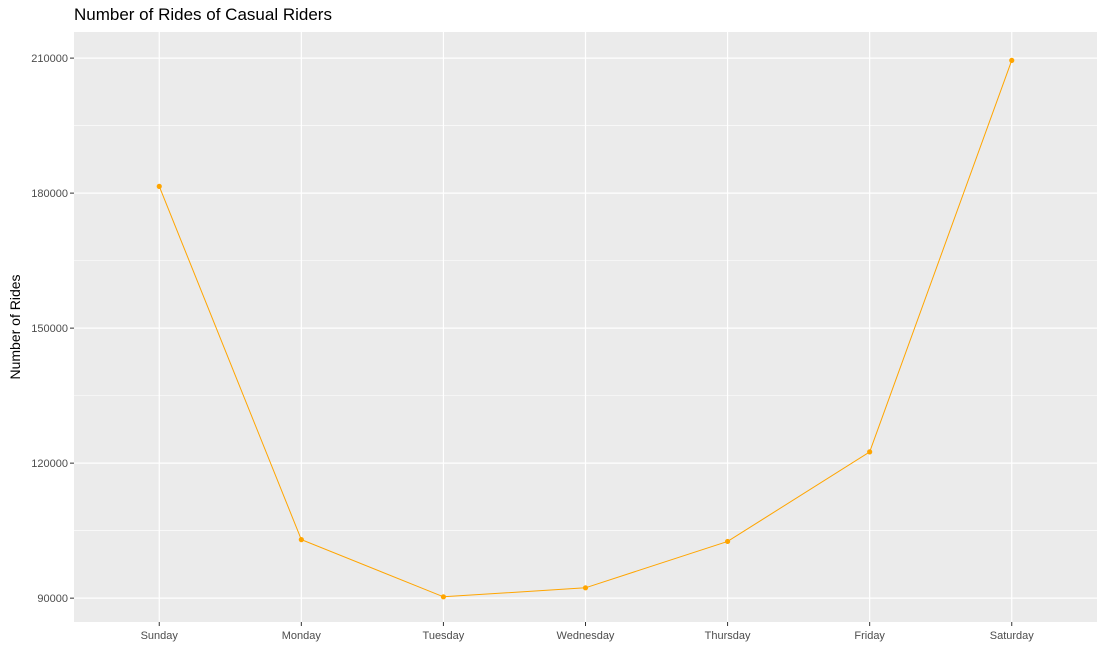  What do you see at coordinates (301, 540) in the screenshot?
I see `data-point-monday` at bounding box center [301, 540].